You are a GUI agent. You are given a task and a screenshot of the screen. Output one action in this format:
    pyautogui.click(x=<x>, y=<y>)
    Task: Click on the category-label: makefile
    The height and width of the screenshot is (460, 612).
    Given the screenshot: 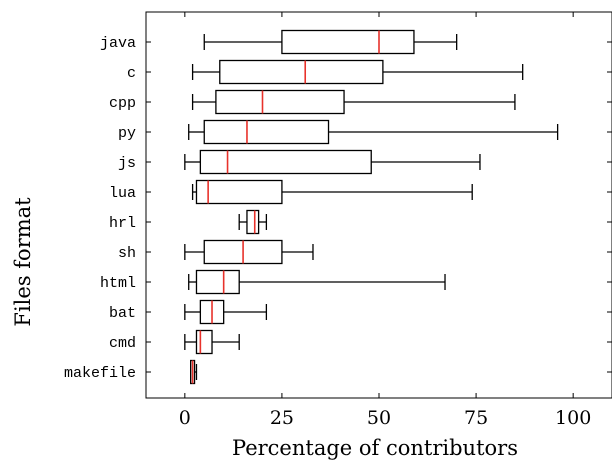 What is the action you would take?
    pyautogui.click(x=100, y=373)
    